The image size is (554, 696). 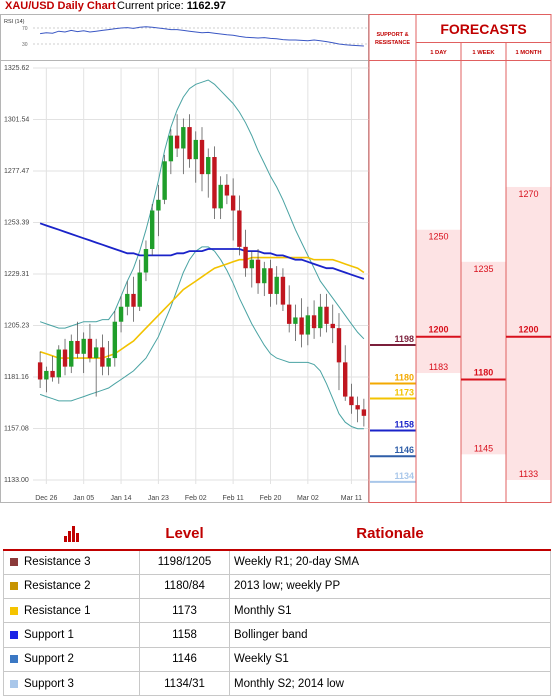 I want to click on sr-level-label: 1198, so click(x=404, y=339).